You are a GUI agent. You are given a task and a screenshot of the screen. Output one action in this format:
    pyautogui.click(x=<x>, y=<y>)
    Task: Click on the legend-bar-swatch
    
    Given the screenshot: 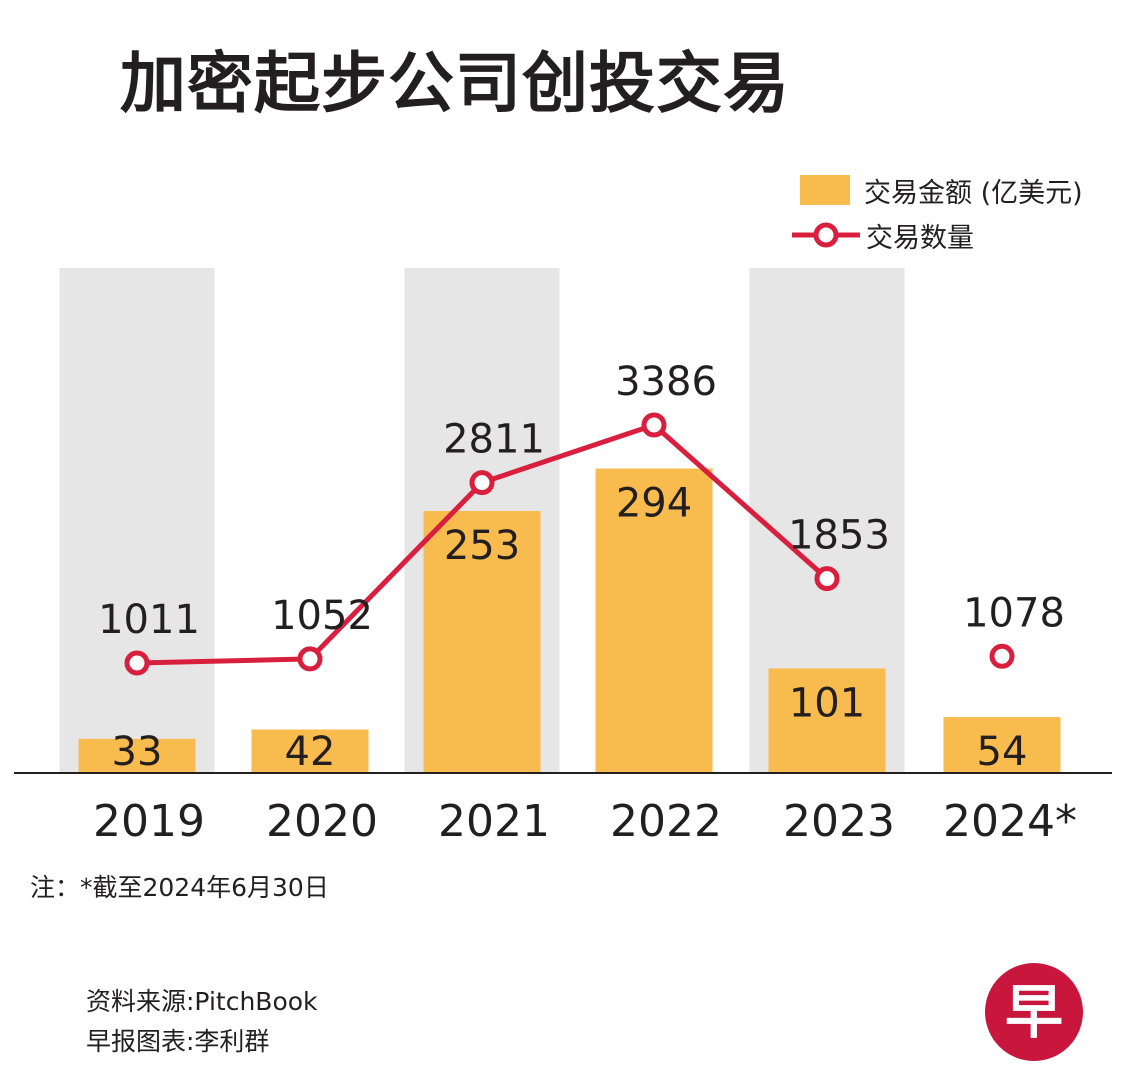 What is the action you would take?
    pyautogui.click(x=825, y=190)
    